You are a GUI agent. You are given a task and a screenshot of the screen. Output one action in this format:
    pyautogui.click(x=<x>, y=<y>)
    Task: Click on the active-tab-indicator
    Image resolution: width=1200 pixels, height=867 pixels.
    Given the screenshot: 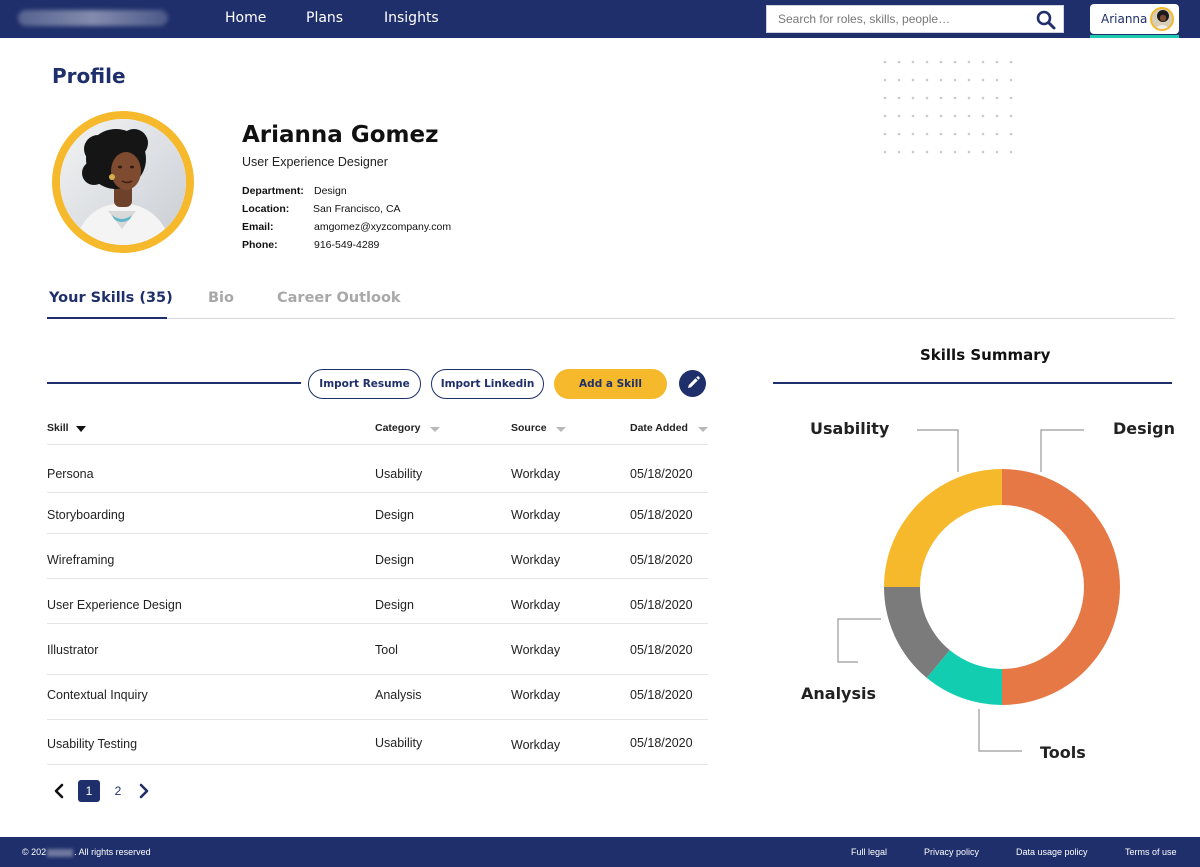 What is the action you would take?
    pyautogui.click(x=107, y=318)
    